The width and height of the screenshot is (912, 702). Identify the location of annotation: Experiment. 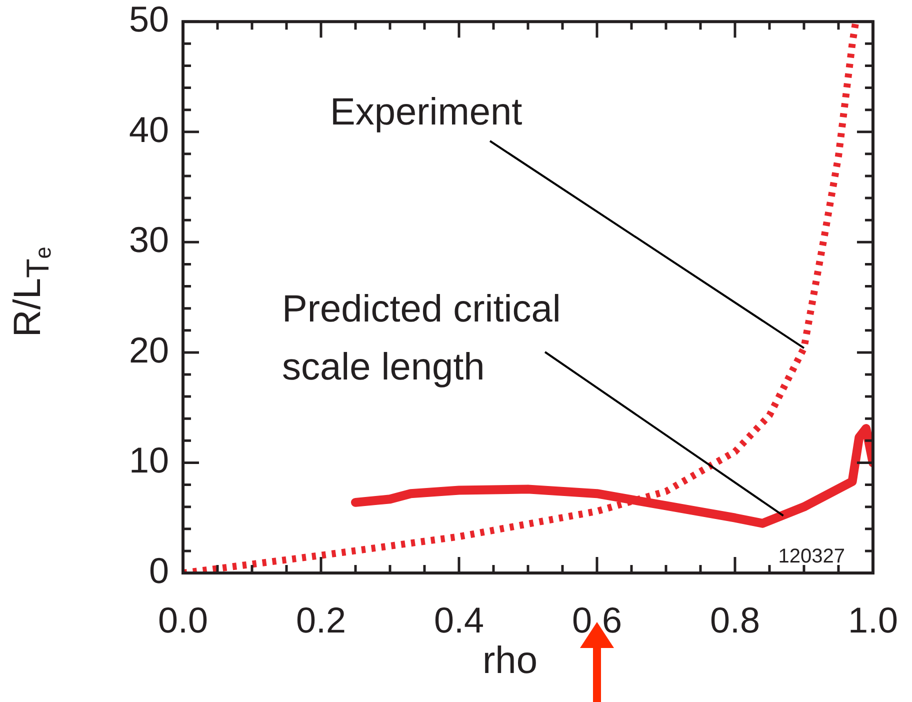
(426, 112).